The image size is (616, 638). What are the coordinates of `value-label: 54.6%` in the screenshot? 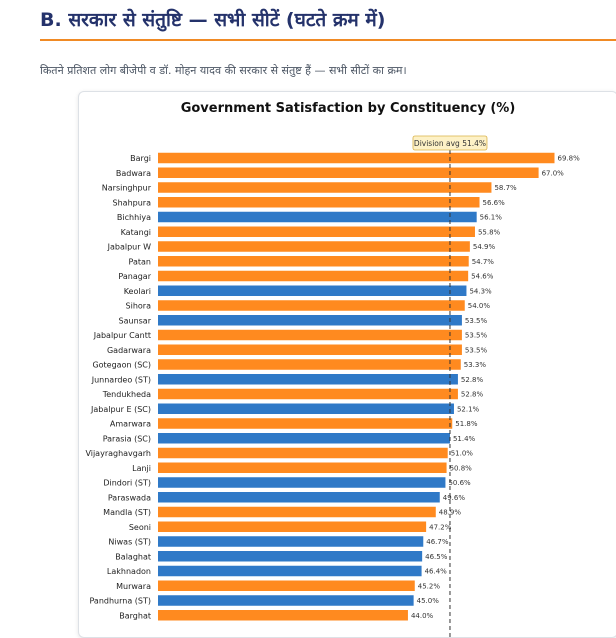 It's located at (482, 277).